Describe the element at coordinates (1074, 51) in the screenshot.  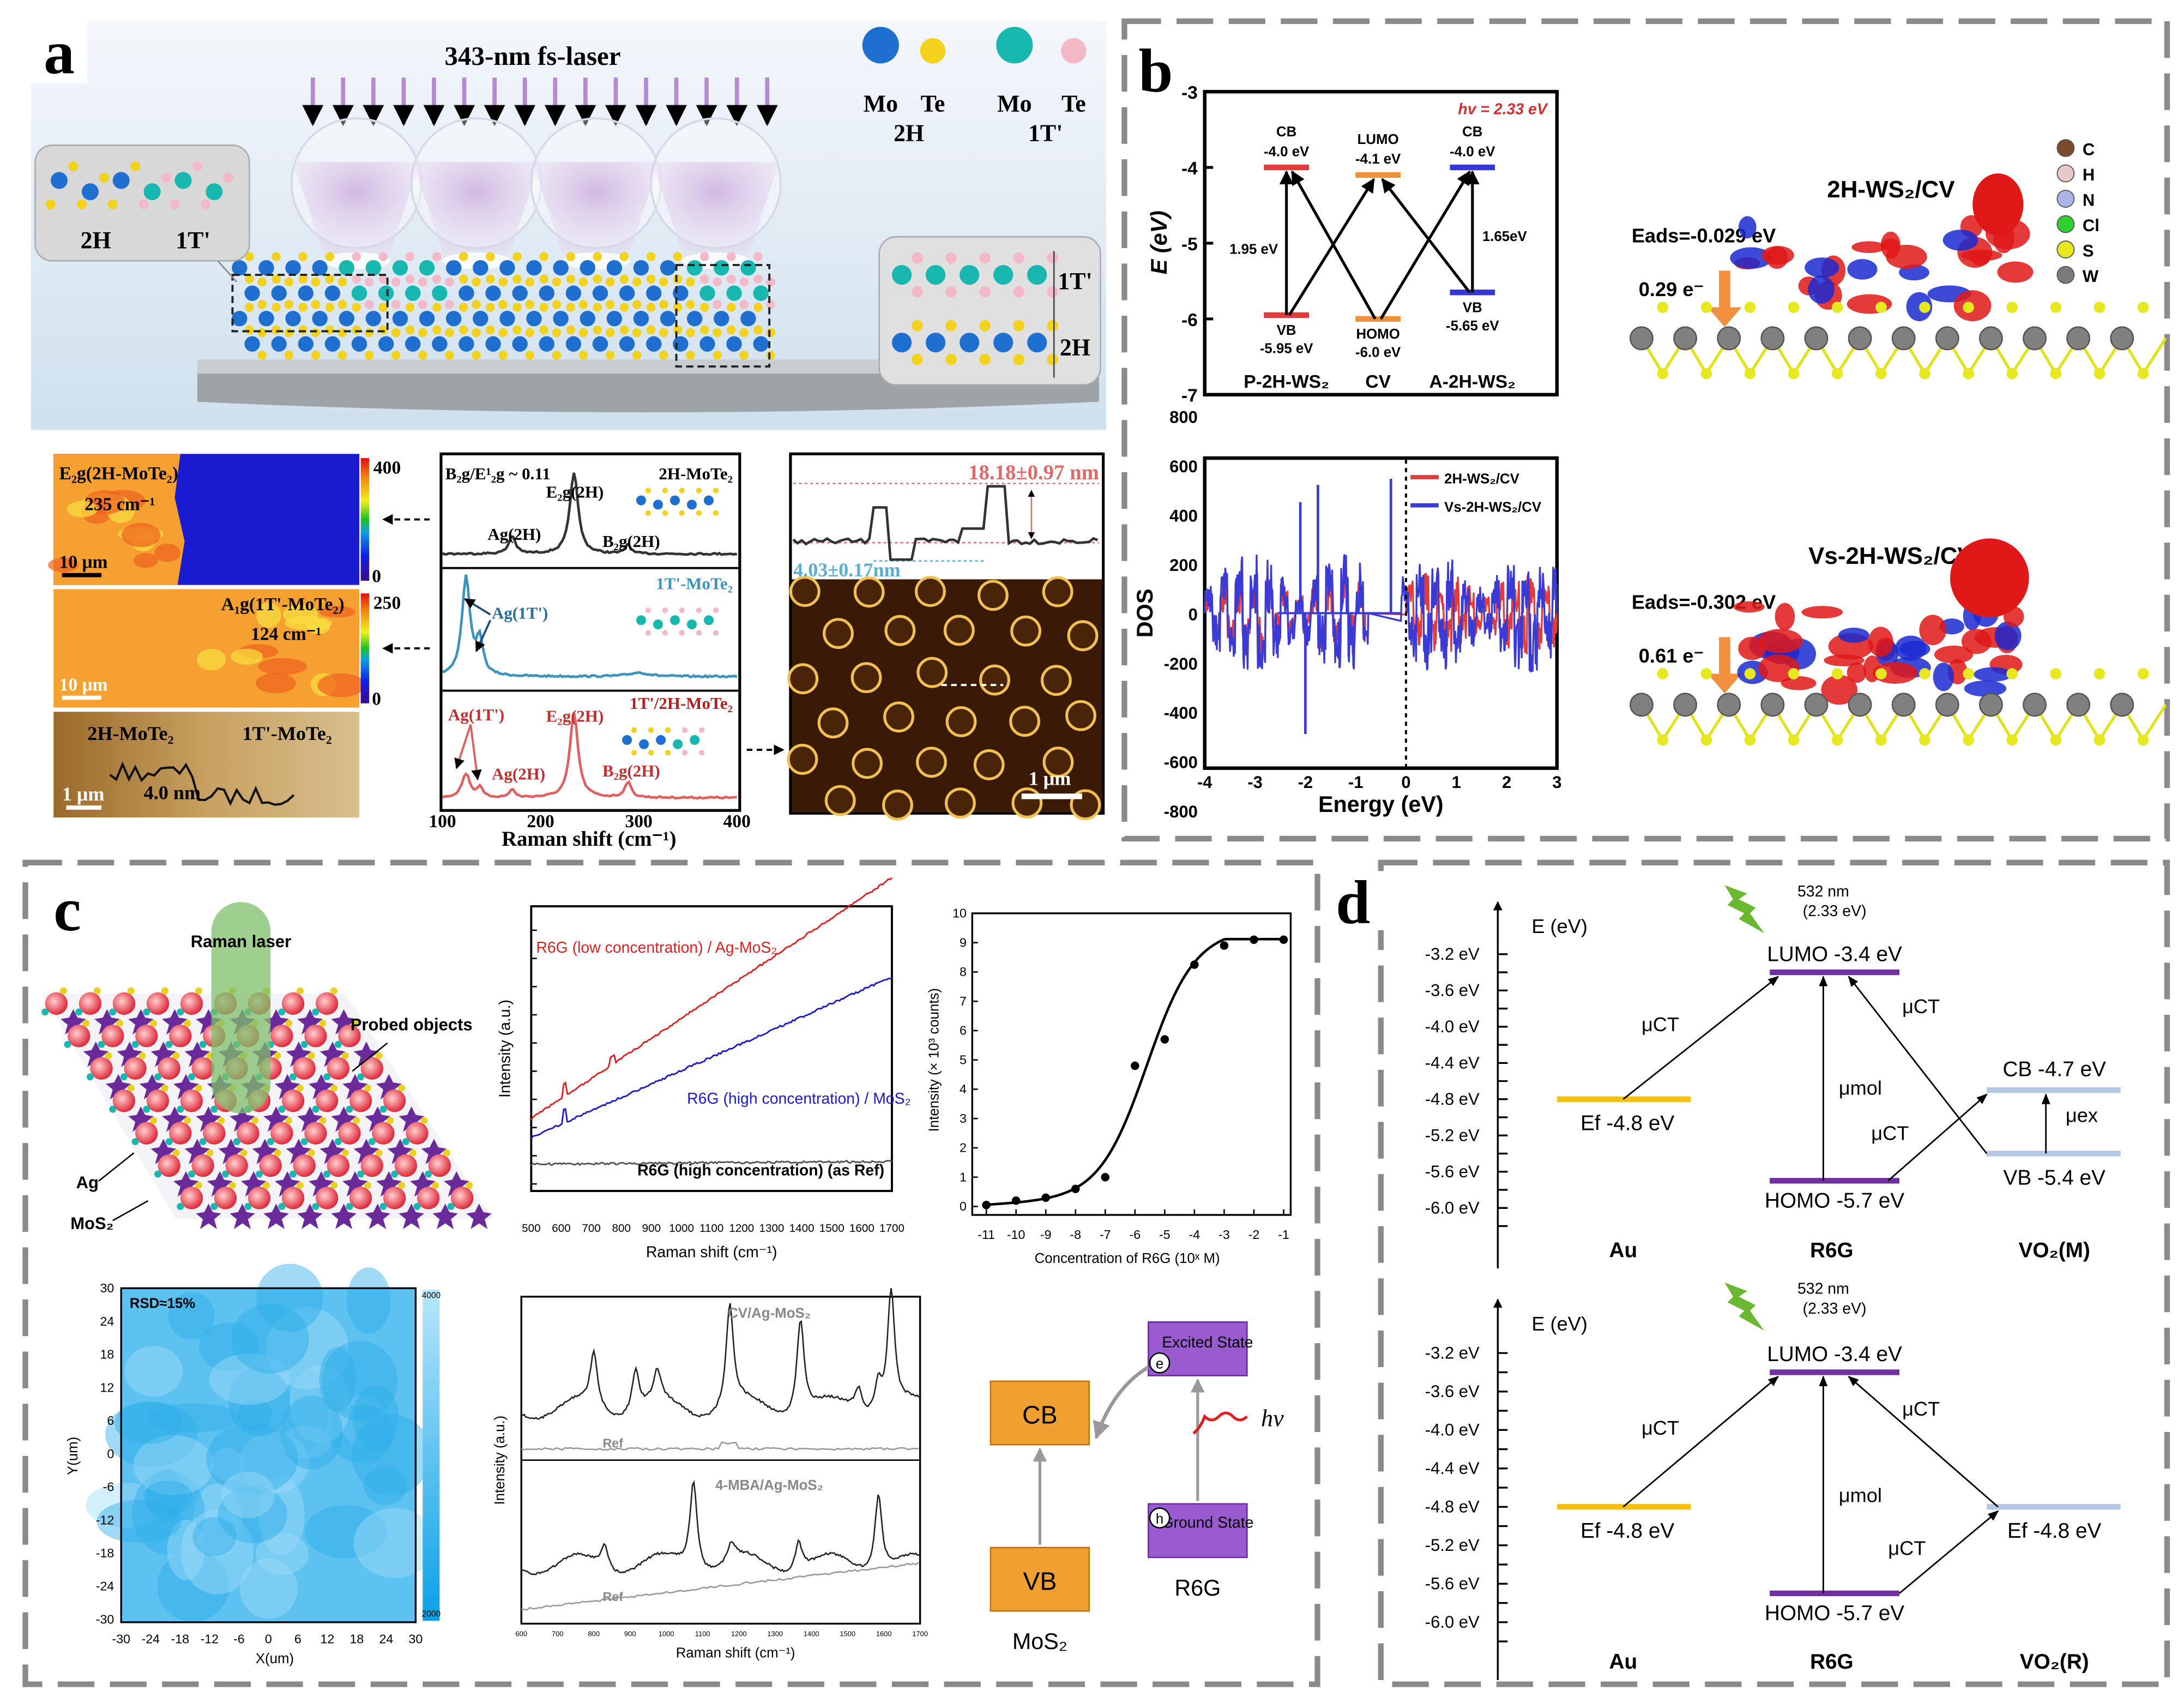
I see `legend-atom-te` at that location.